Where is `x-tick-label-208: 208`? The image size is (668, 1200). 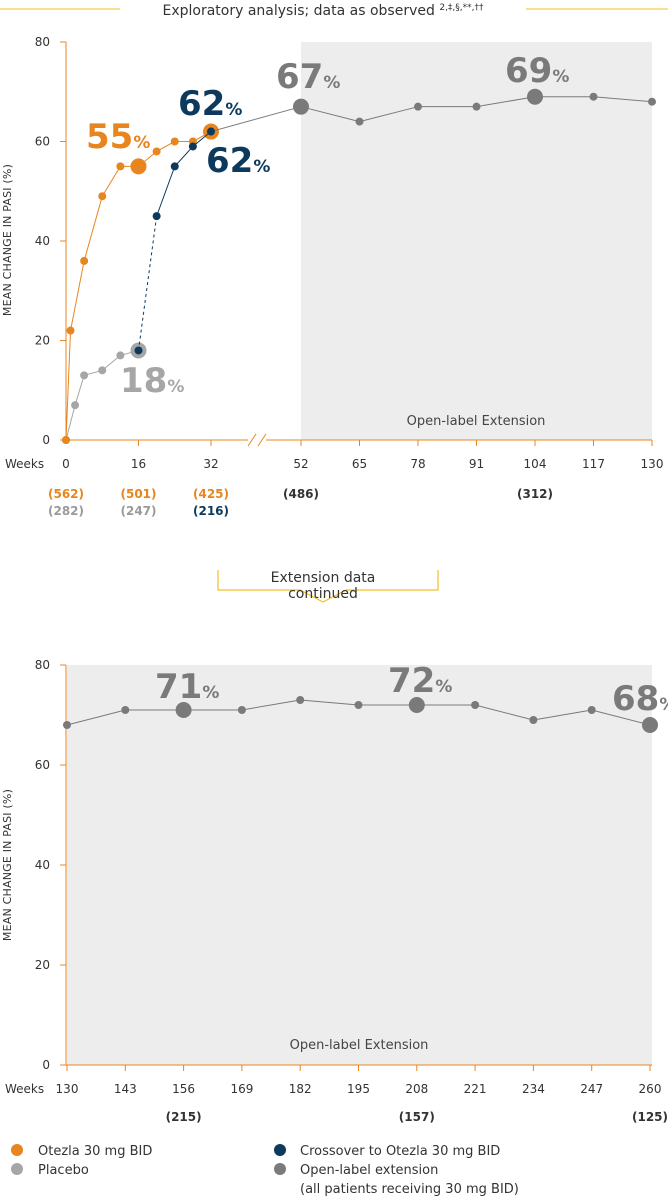
x-tick-label-208: 208 is located at coordinates (416, 1089).